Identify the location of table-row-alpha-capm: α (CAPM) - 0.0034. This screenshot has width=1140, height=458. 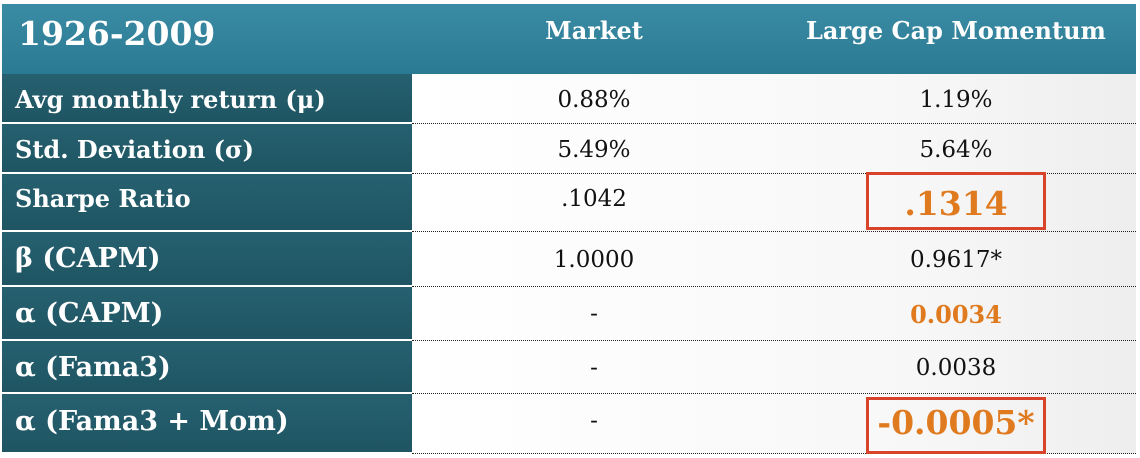
(569, 314).